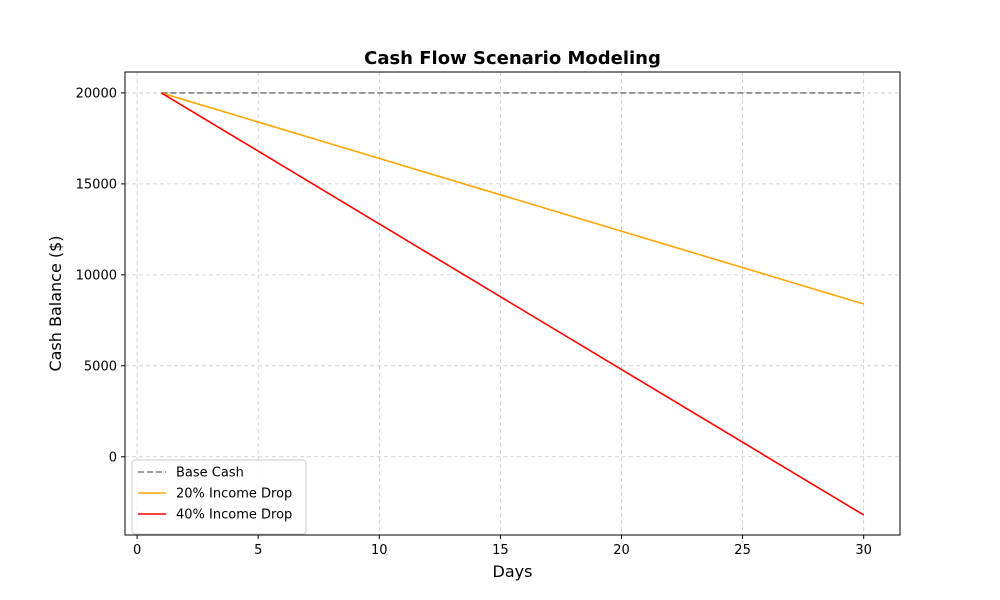 Image resolution: width=1000 pixels, height=600 pixels. I want to click on y-axis-ticks: 0 5000 10000 15000 20000, so click(100, 275).